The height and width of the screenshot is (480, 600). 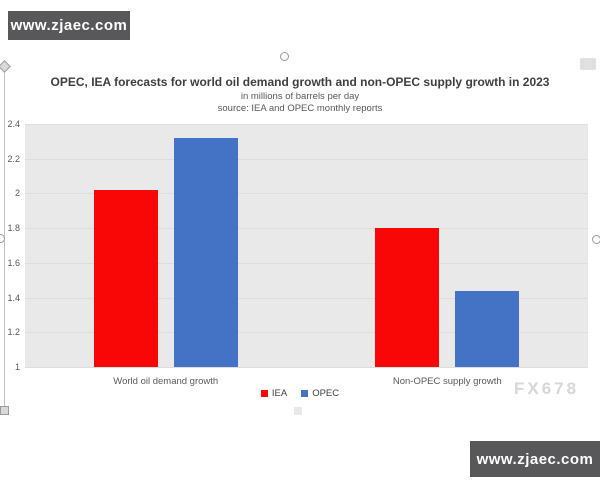 What do you see at coordinates (264, 393) in the screenshot?
I see `legend-marker-iea` at bounding box center [264, 393].